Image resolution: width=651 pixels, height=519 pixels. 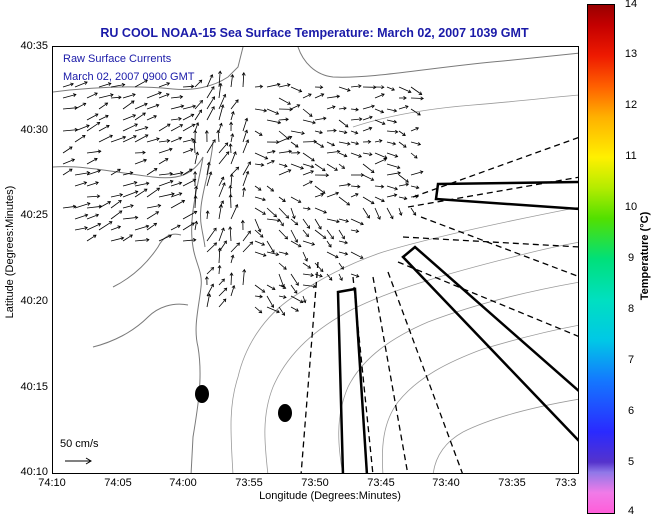 What do you see at coordinates (631, 156) in the screenshot?
I see `colorbar-tick: 11` at bounding box center [631, 156].